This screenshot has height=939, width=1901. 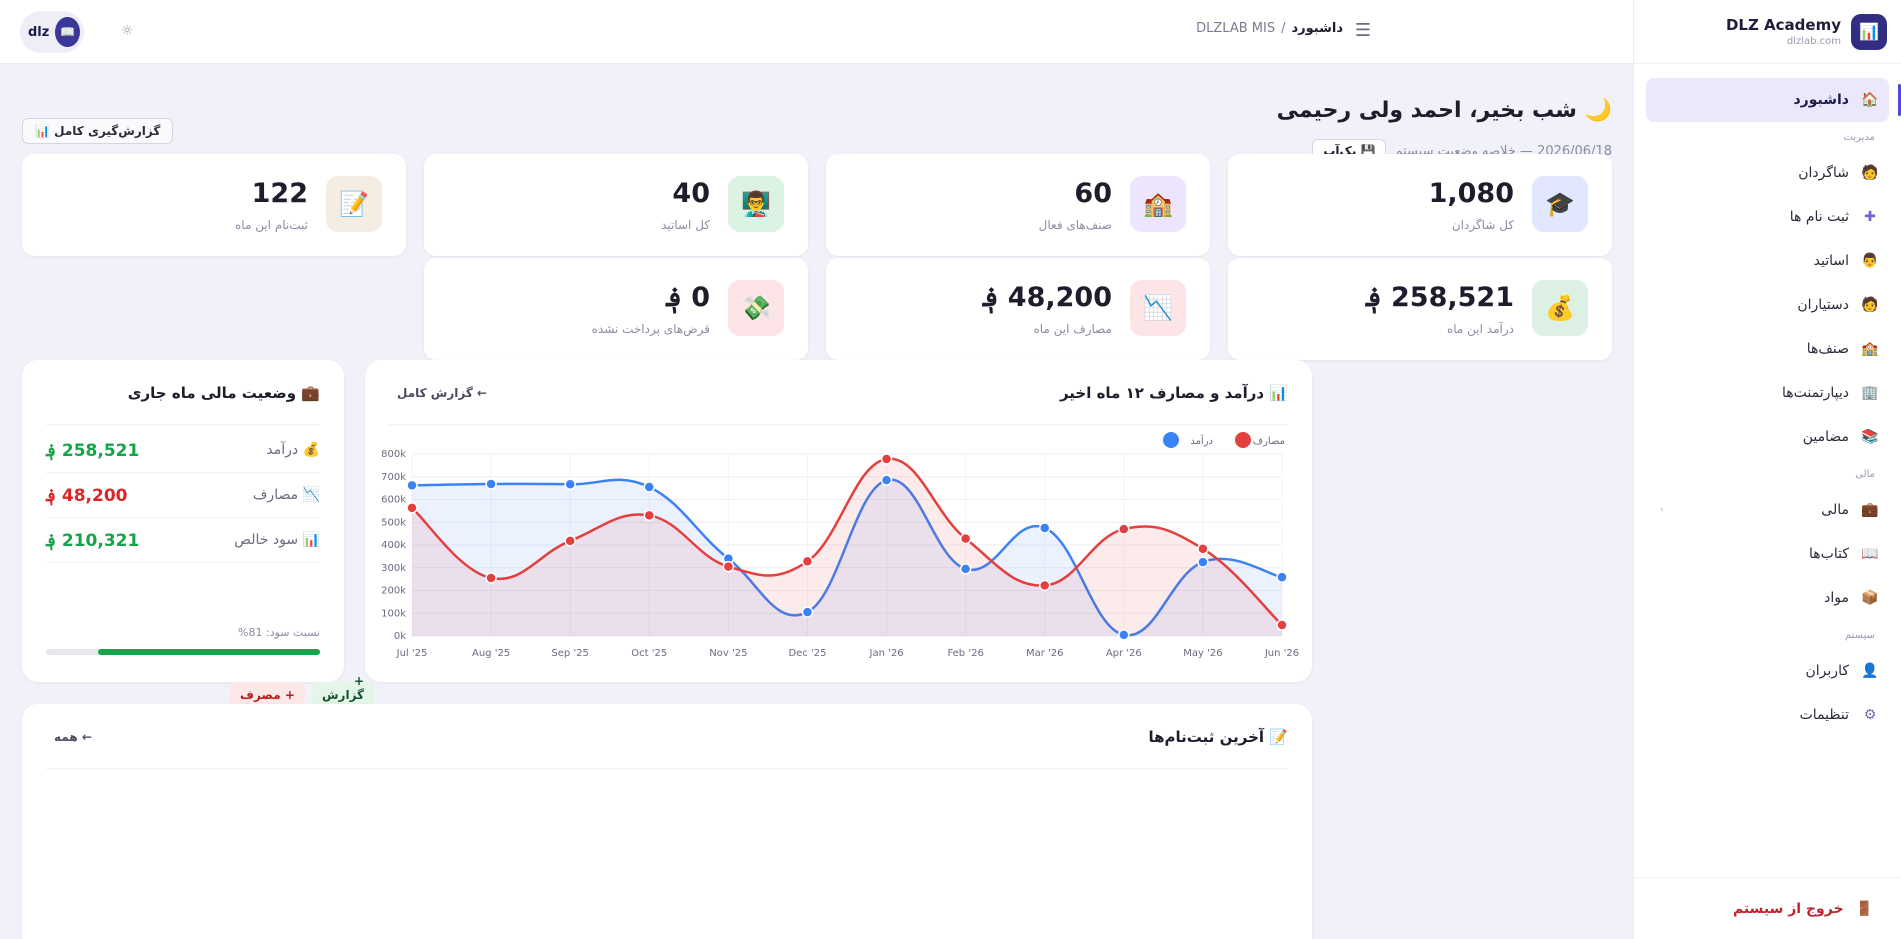 I want to click on stat-label: ثبت‌نام این ماه, so click(x=271, y=225).